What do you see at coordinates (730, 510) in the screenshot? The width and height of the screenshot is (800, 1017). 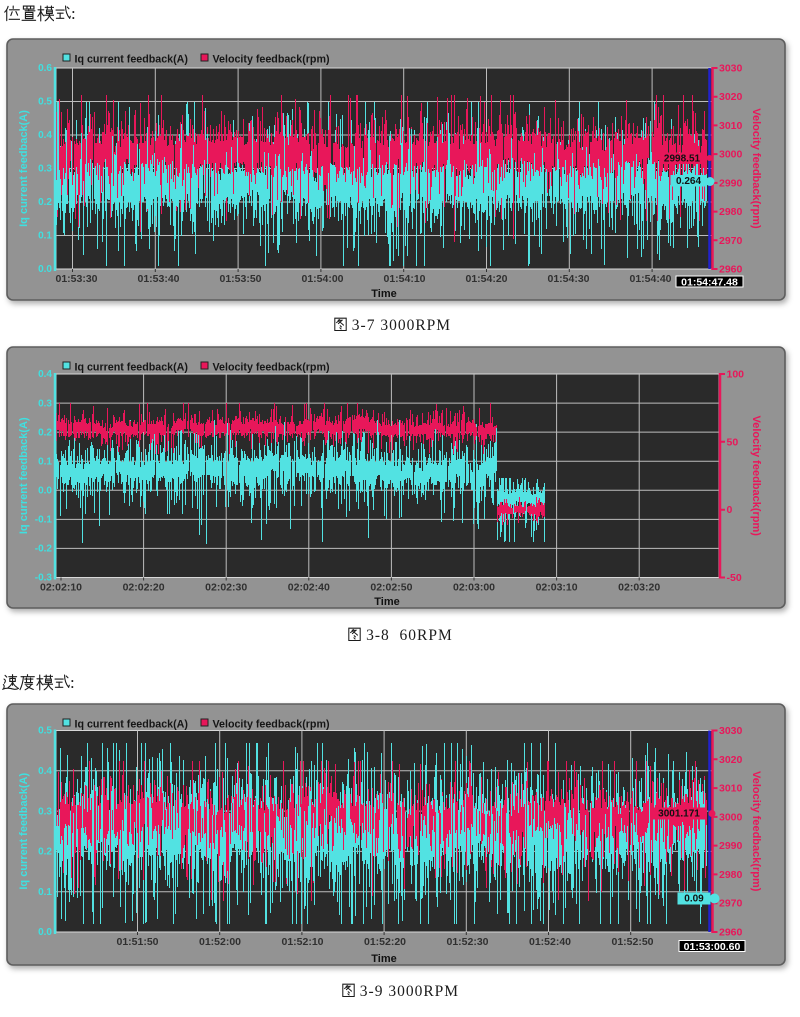 I see `svg-text: 0` at bounding box center [730, 510].